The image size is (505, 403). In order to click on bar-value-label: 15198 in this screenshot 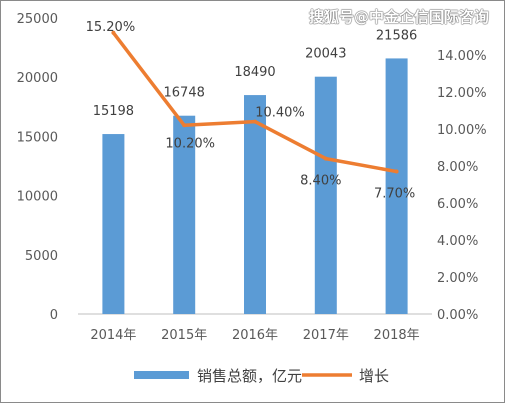, I will do `click(113, 111)`.